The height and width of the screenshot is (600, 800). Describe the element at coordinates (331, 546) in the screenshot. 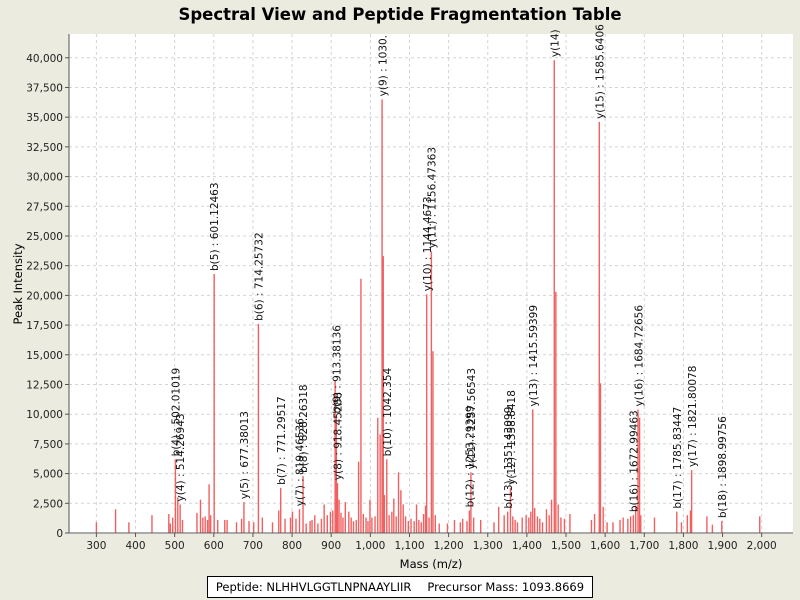

I see `x-tick-label: 900` at that location.